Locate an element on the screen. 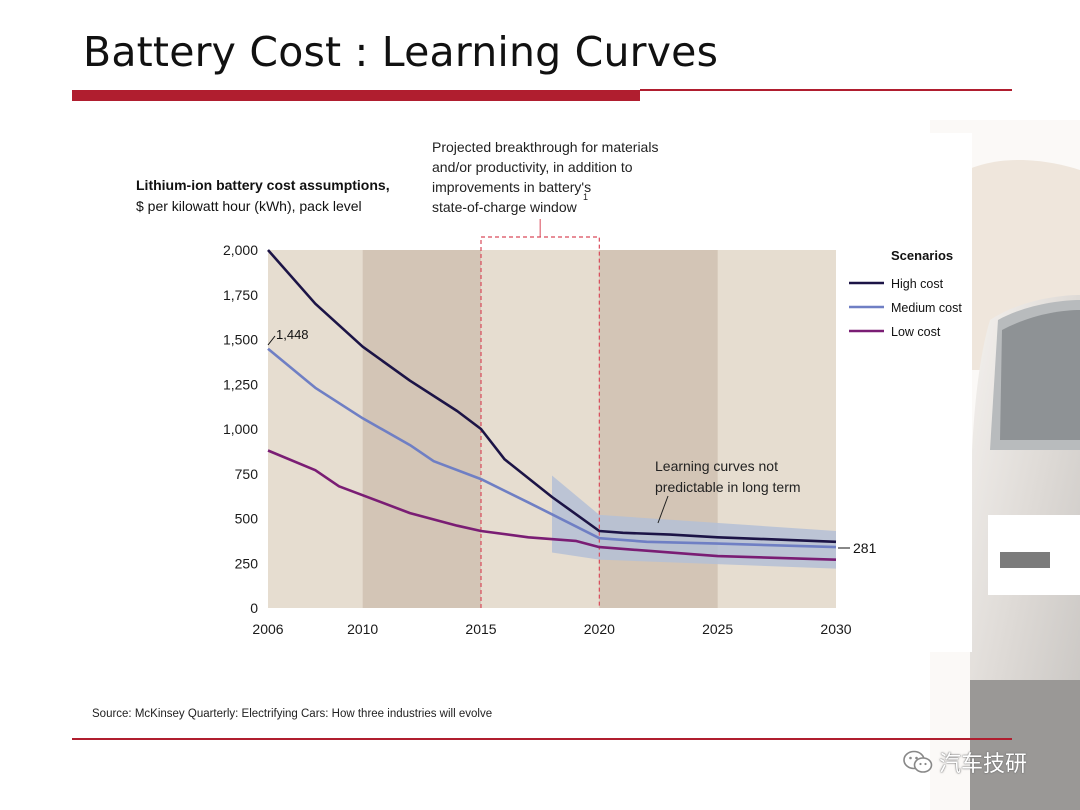 This screenshot has width=1080, height=810. breakthrough-annotation-line: state-of-charge window is located at coordinates (505, 207).